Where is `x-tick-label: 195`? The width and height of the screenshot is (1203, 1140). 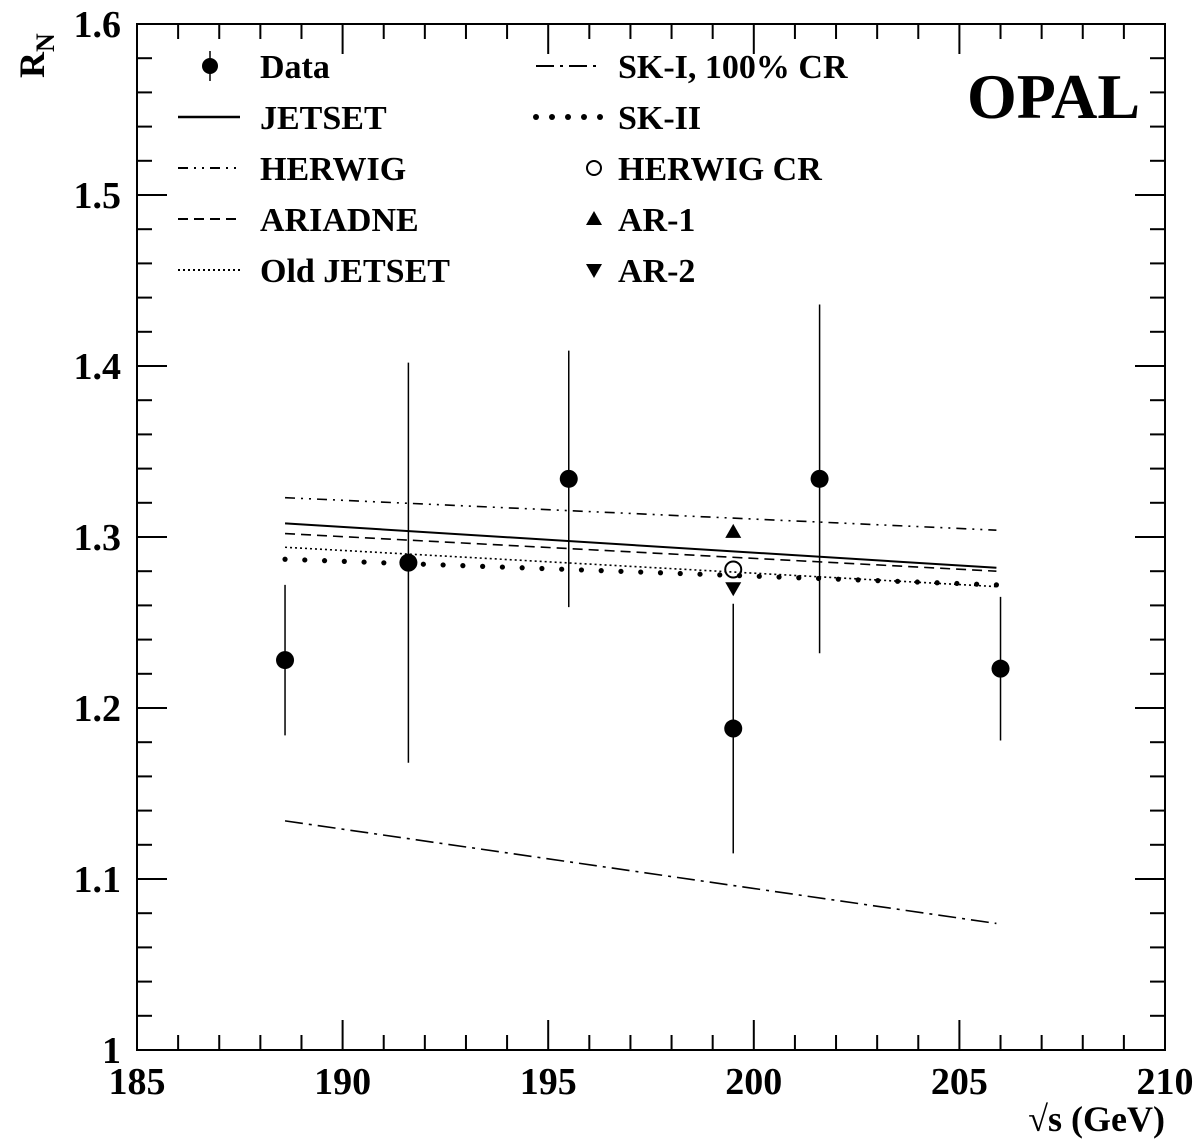
x-tick-label: 195 is located at coordinates (548, 1082).